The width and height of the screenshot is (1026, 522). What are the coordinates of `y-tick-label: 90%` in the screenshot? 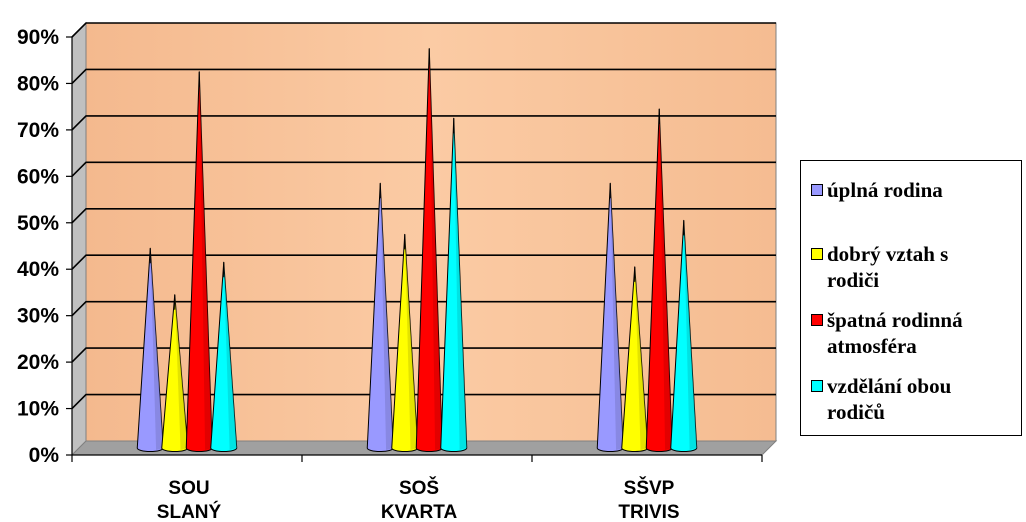 It's located at (38, 37).